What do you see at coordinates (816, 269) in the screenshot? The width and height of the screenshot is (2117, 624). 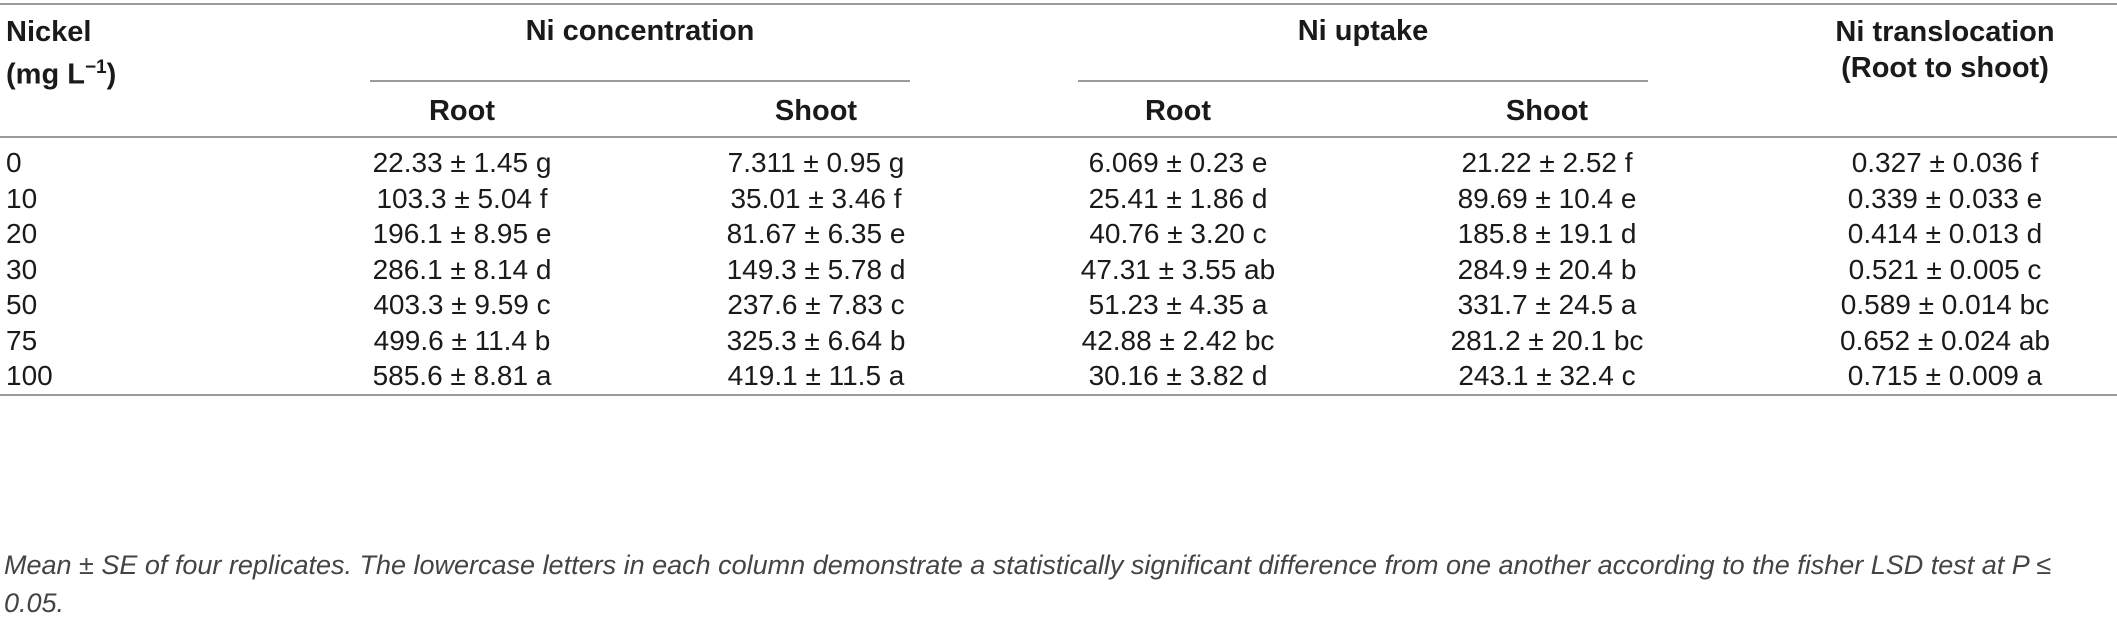 I see `cell-conc-shoot: 149.3 ± 5.78 d` at bounding box center [816, 269].